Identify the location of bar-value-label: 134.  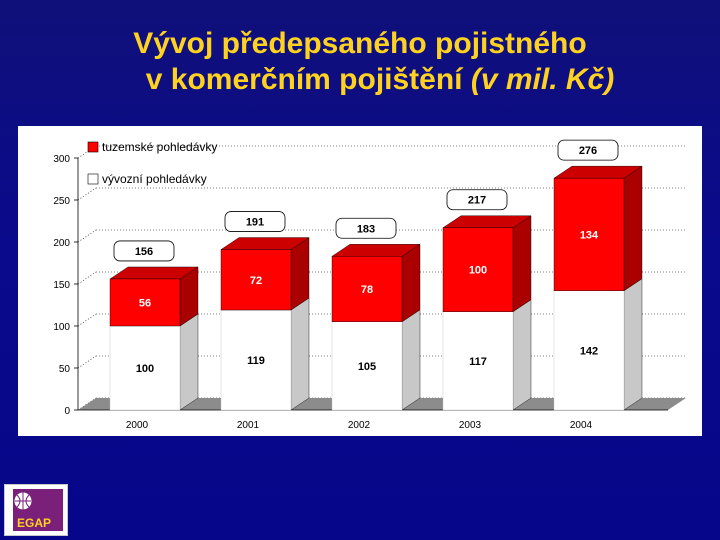
(589, 235).